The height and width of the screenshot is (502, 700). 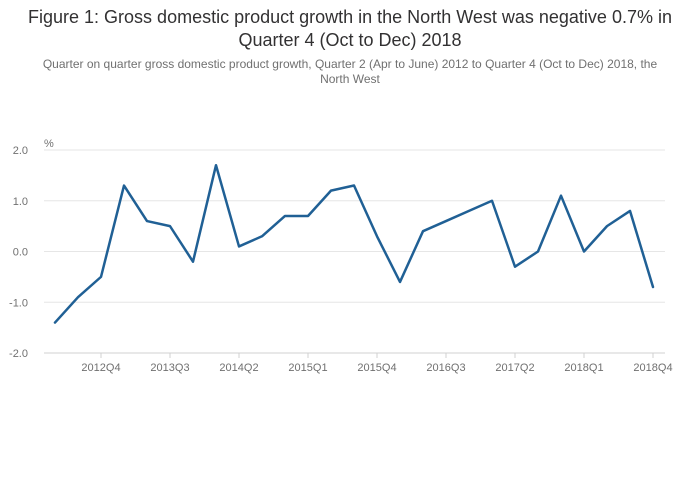 What do you see at coordinates (49, 144) in the screenshot?
I see `y-axis-unit-label: %` at bounding box center [49, 144].